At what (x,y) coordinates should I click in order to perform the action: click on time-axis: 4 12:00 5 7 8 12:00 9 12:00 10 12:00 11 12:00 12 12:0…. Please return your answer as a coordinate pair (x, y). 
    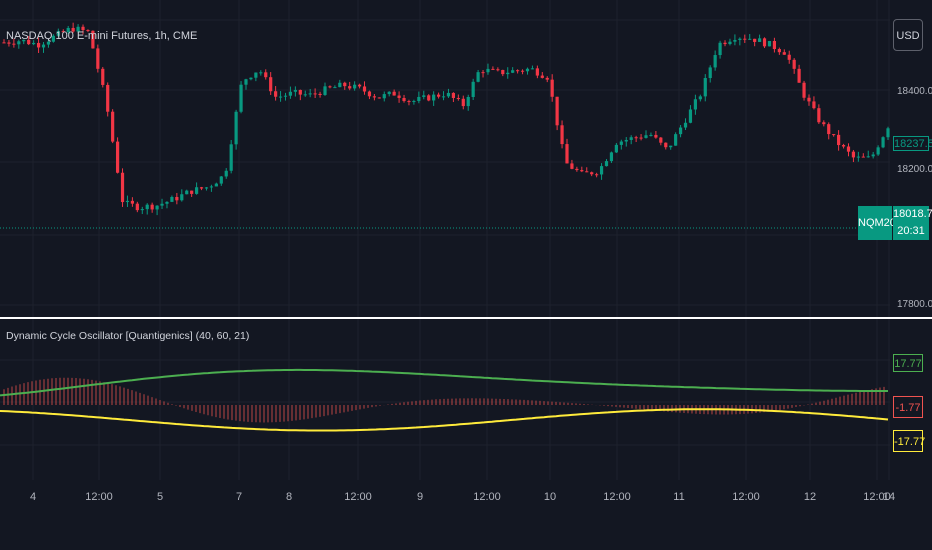
    Looking at the image, I should click on (462, 497).